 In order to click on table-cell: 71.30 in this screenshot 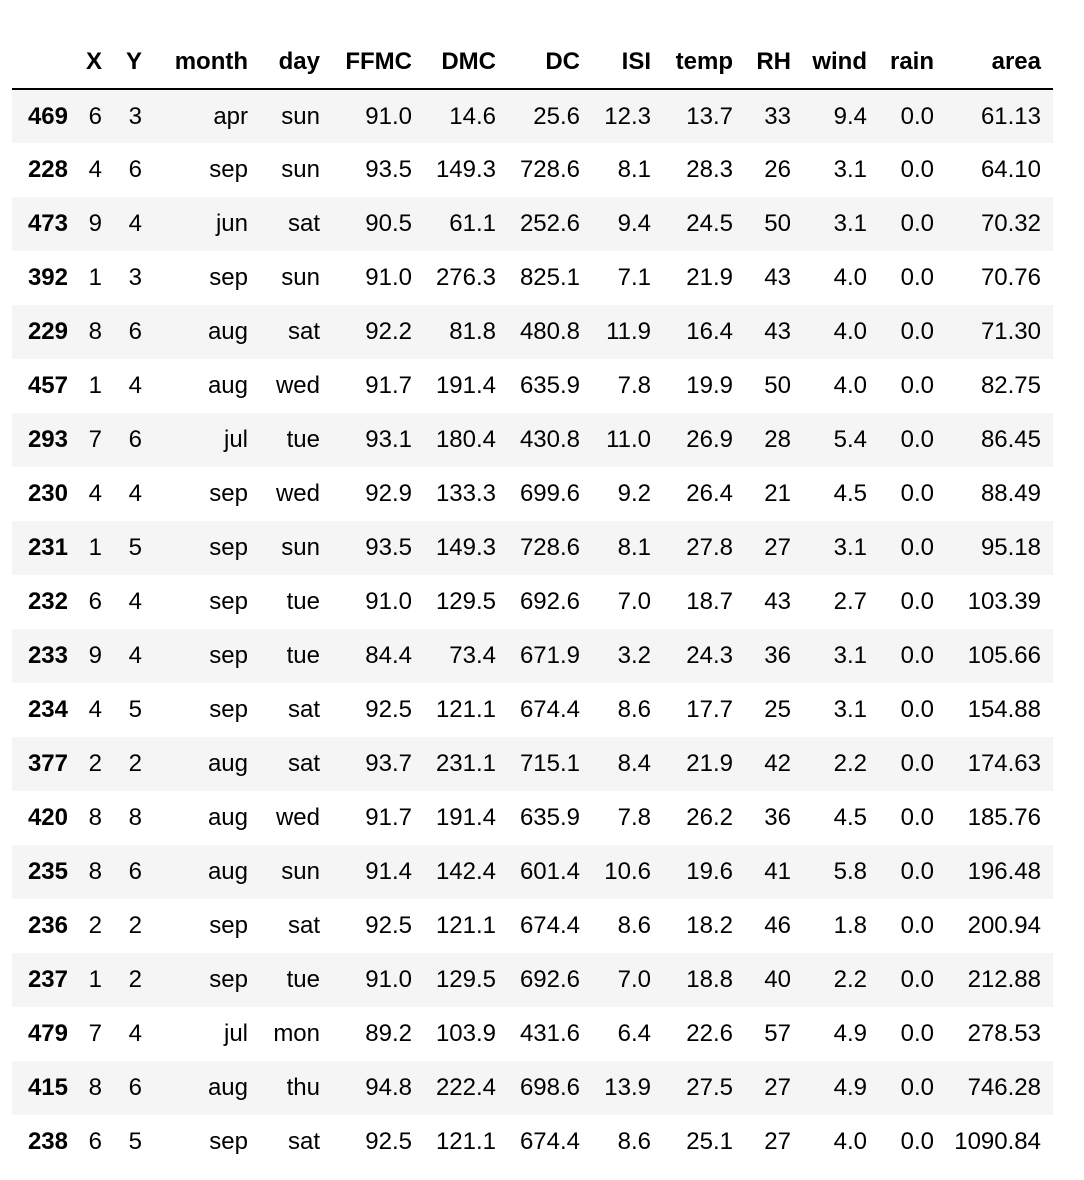, I will do `click(1010, 331)`.